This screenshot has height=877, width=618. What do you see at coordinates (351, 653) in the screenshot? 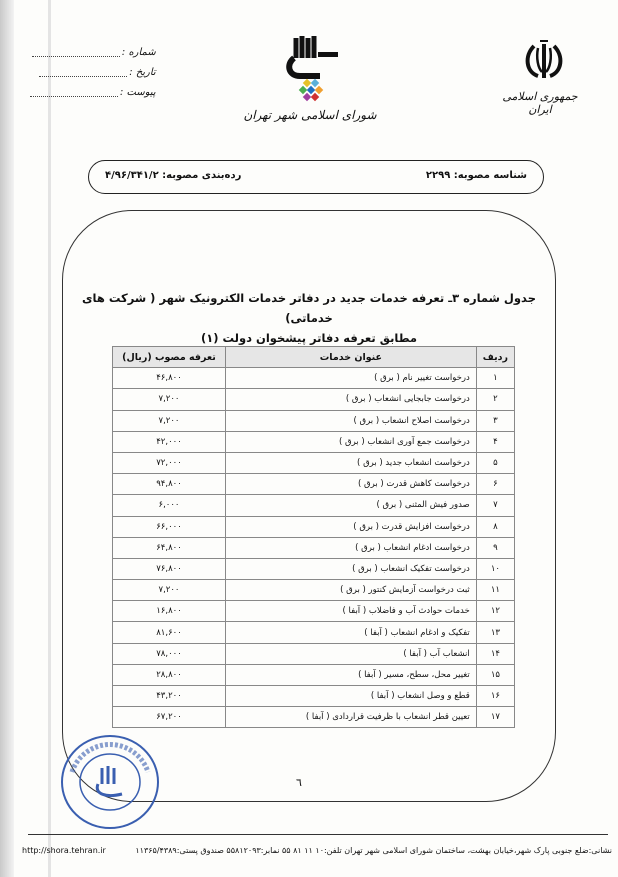
I see `service-title: انشعاب آب ( آبفا )` at bounding box center [351, 653].